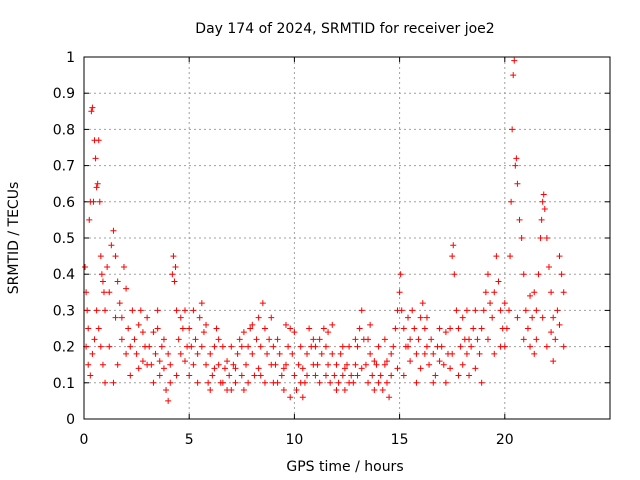 The height and width of the screenshot is (480, 640). Describe the element at coordinates (70, 58) in the screenshot. I see `y-tick-label: 1` at that location.